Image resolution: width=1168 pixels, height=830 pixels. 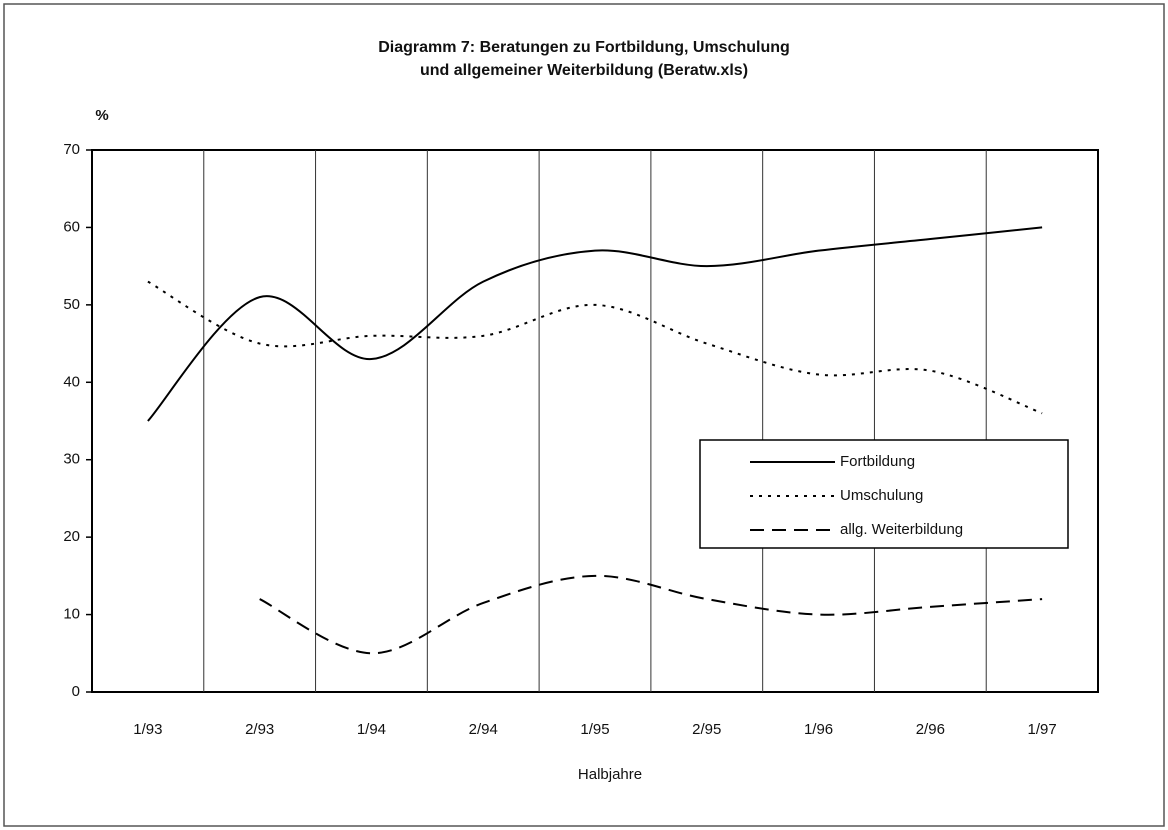 I want to click on y-axis-label: %, so click(x=101, y=115).